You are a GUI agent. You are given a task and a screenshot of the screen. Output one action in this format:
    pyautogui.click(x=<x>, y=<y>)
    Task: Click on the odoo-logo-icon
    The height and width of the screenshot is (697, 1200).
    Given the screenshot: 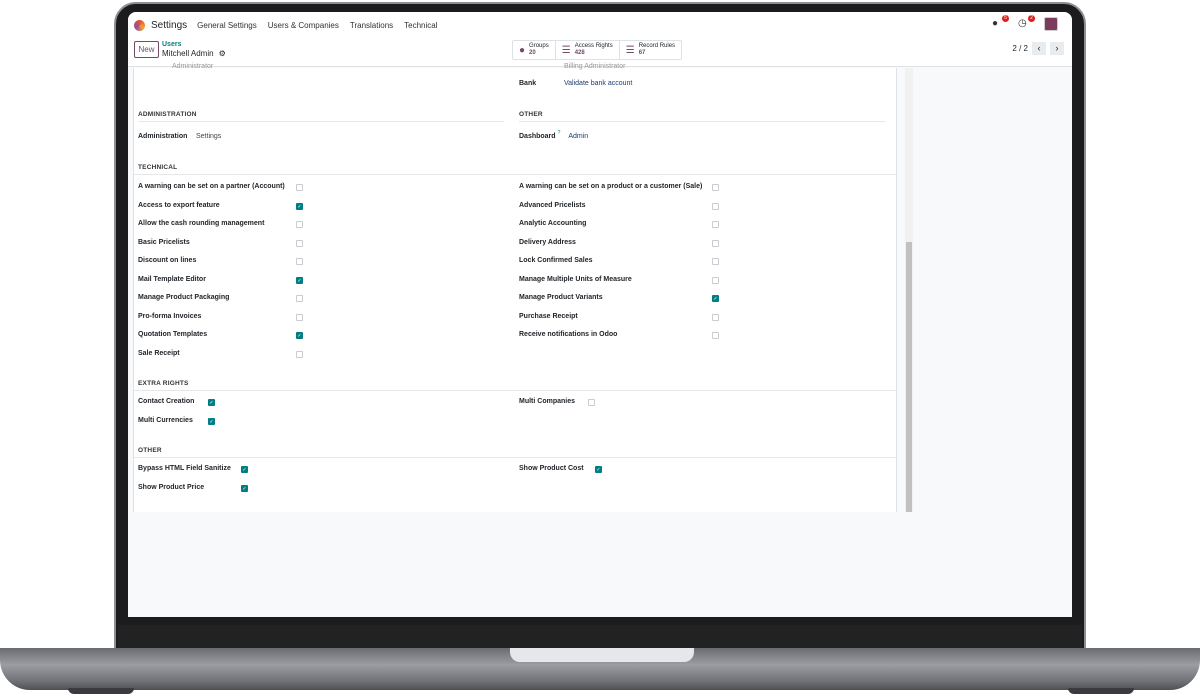 What is the action you would take?
    pyautogui.click(x=139, y=25)
    